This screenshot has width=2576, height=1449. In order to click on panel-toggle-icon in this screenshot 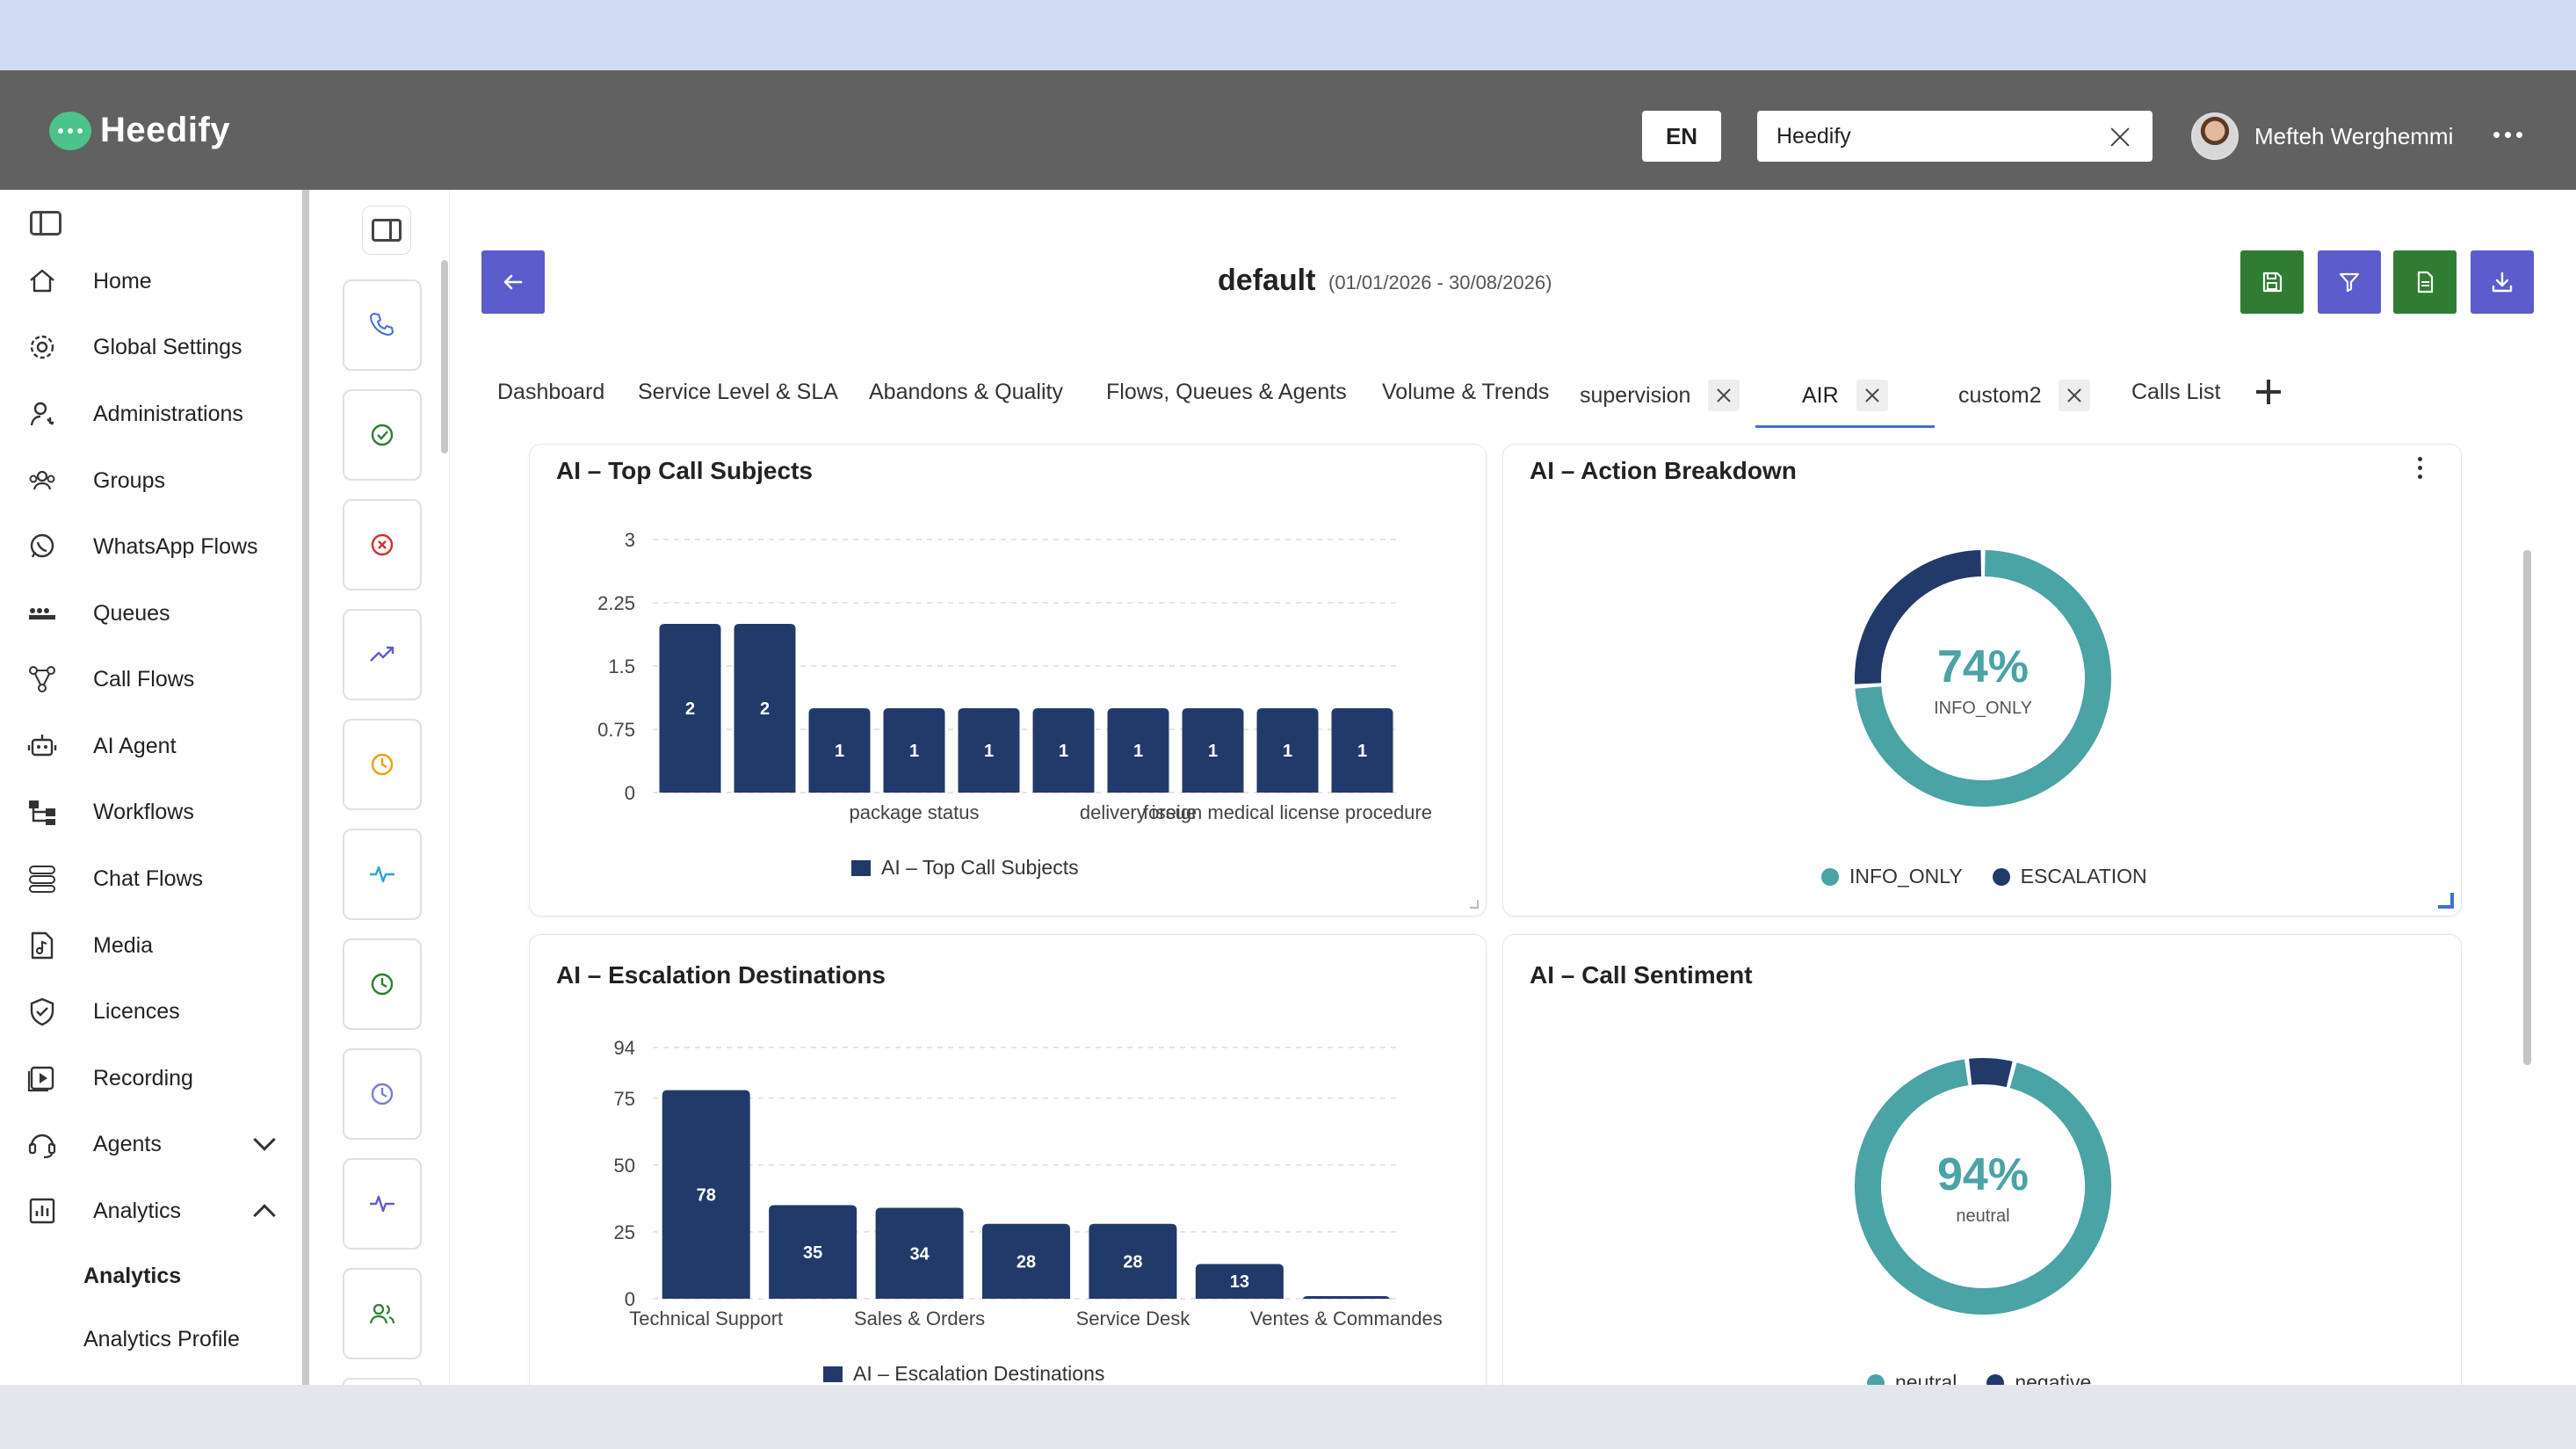, I will do `click(386, 230)`.